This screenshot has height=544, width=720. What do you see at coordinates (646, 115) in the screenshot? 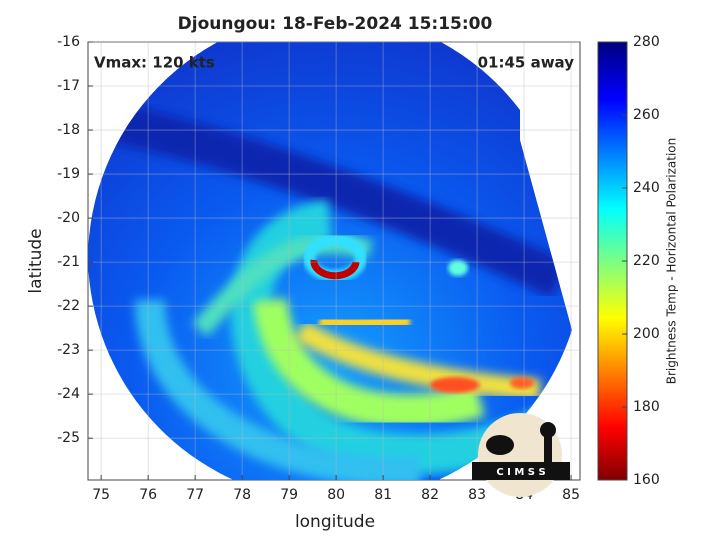
I see `colorbar-tick-label: 260` at bounding box center [646, 115].